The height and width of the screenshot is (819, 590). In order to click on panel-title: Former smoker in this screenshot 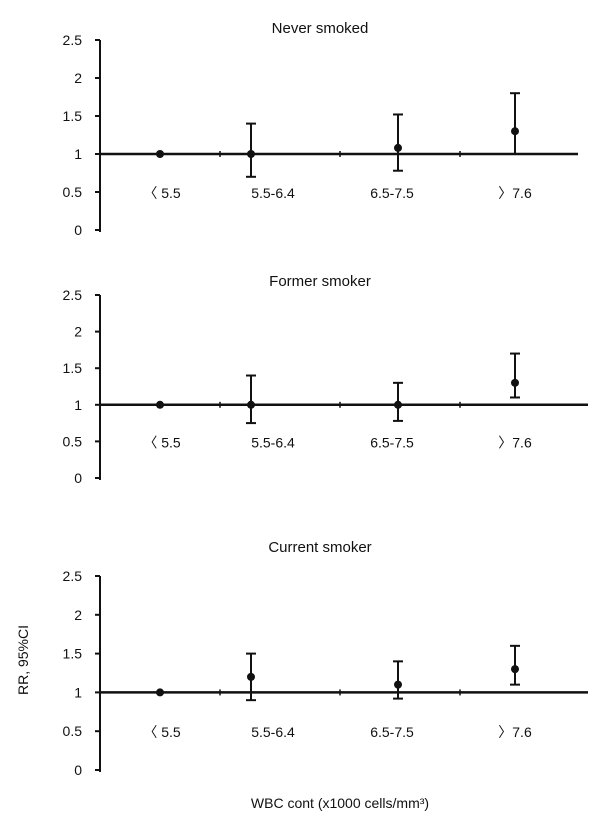, I will do `click(320, 281)`.